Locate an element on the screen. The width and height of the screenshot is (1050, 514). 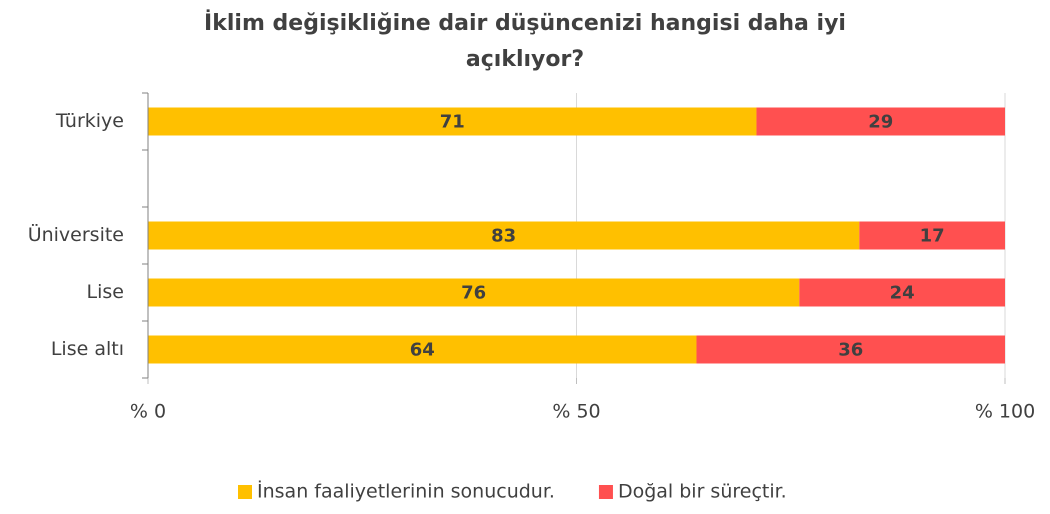
data-label: 64 is located at coordinates (422, 350).